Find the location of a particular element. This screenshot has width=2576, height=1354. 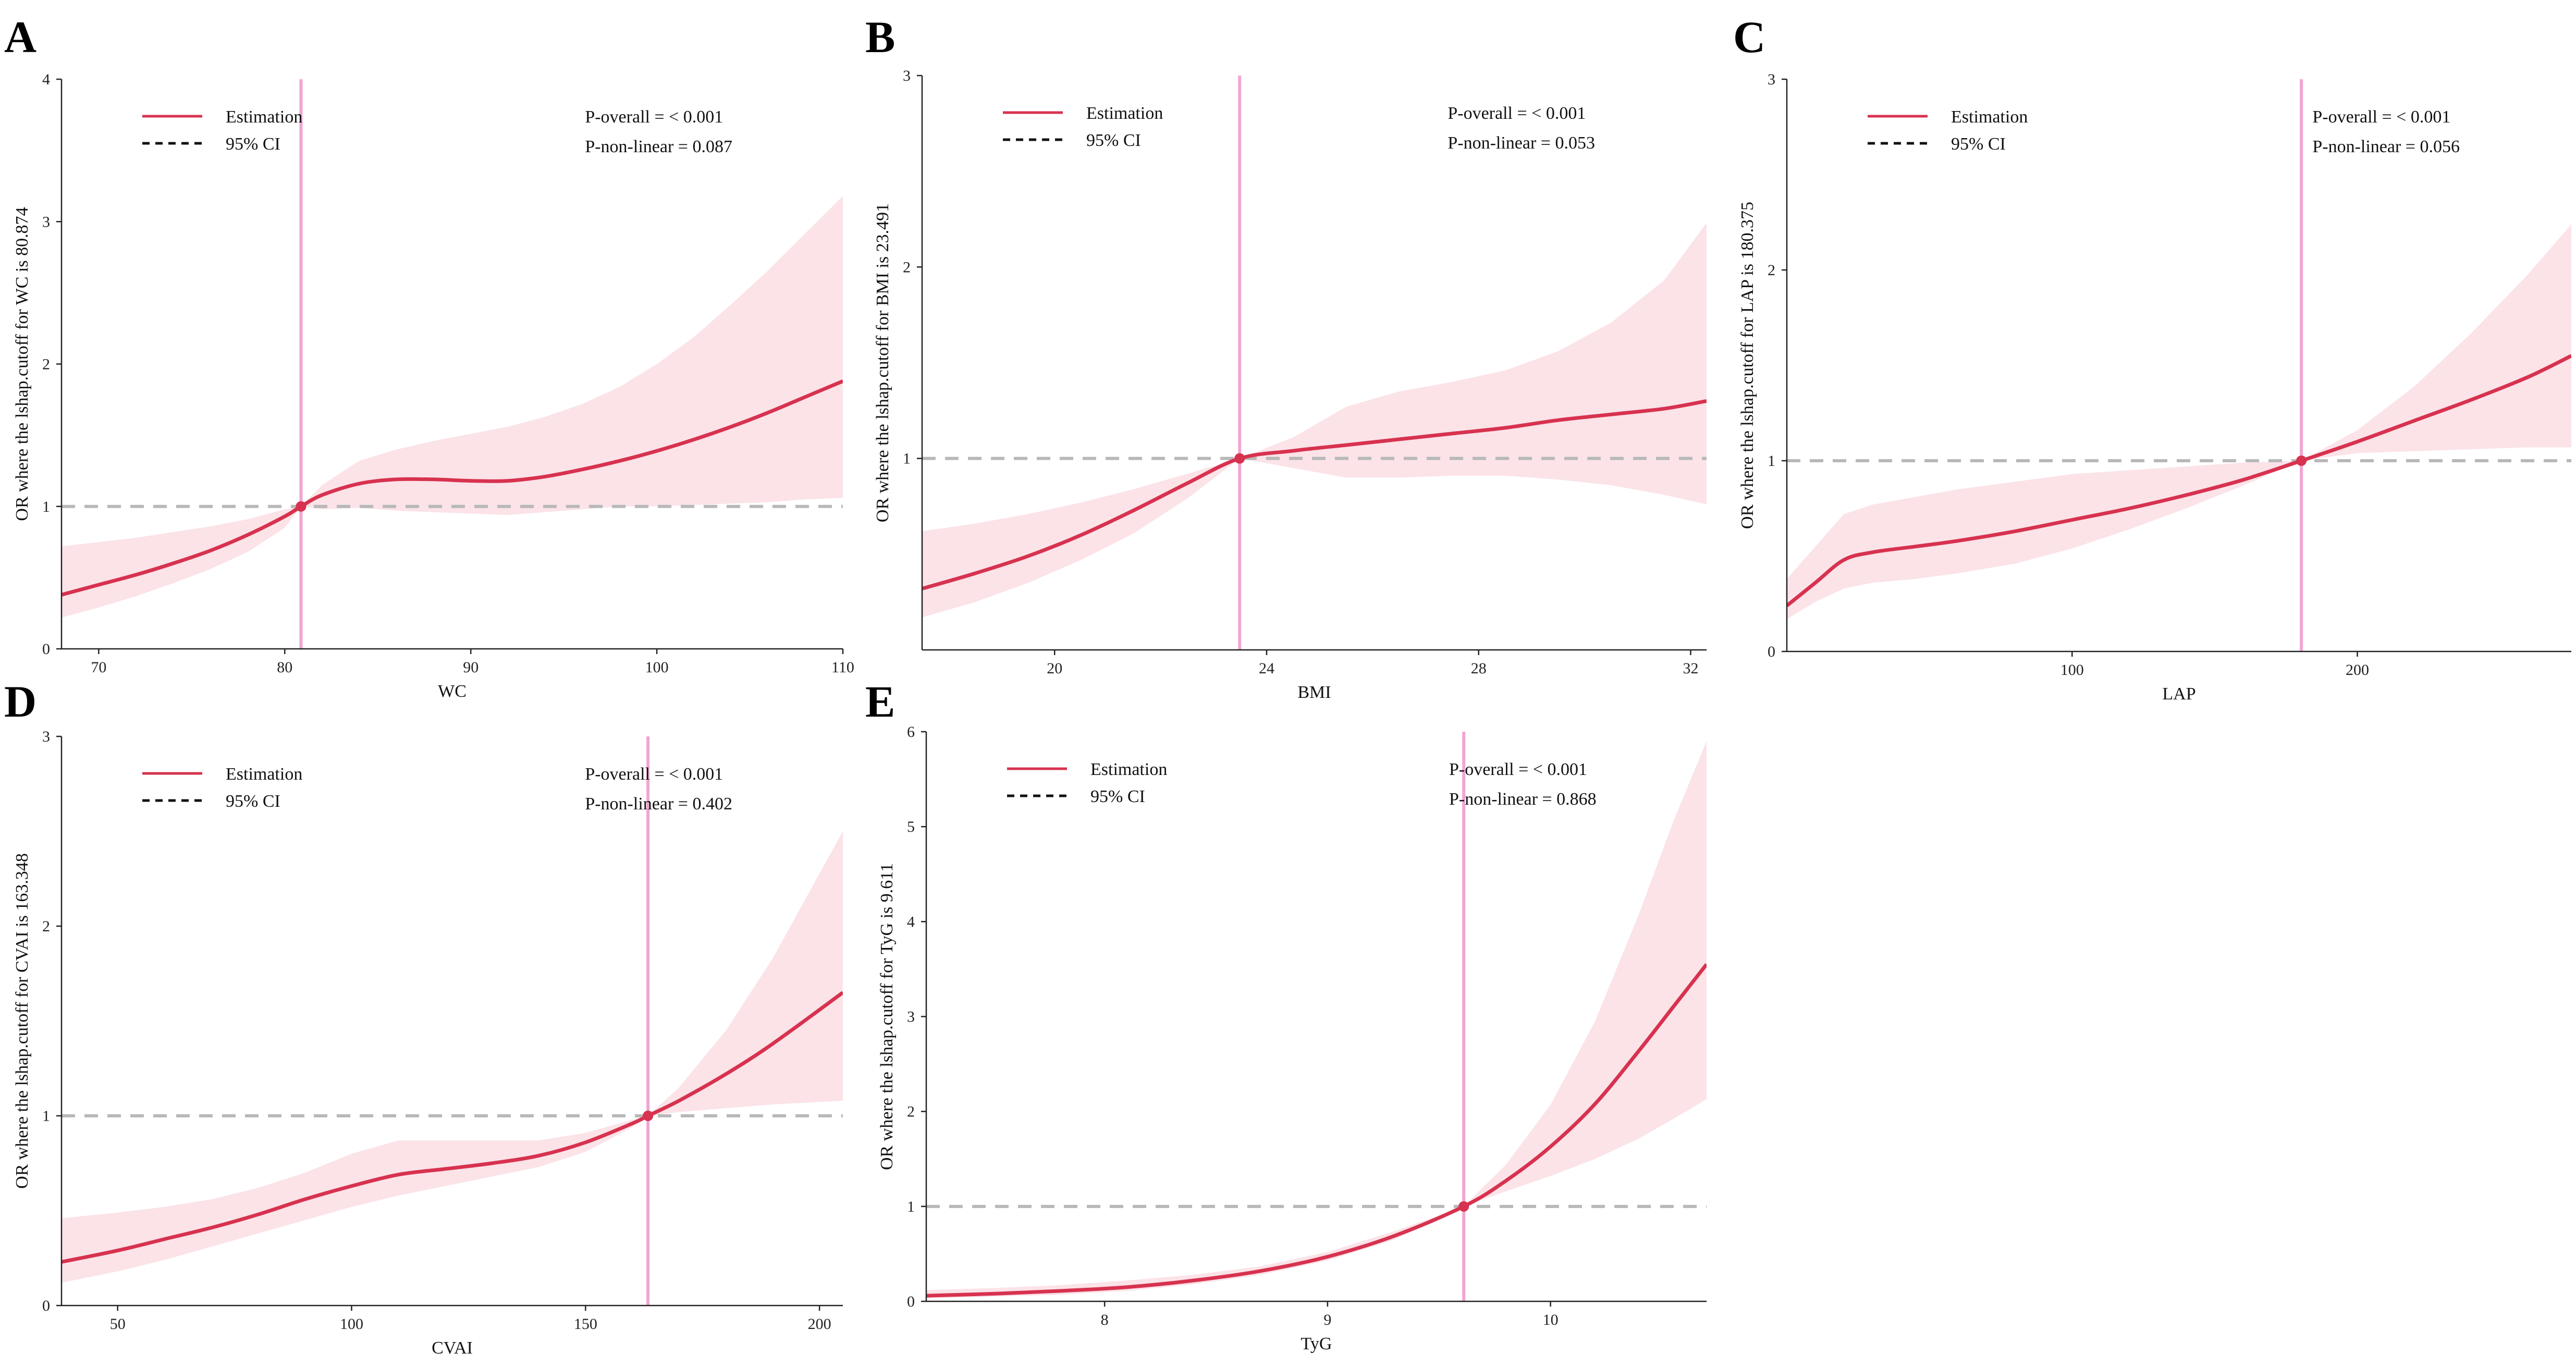

x-tick-label: 90 is located at coordinates (471, 667).